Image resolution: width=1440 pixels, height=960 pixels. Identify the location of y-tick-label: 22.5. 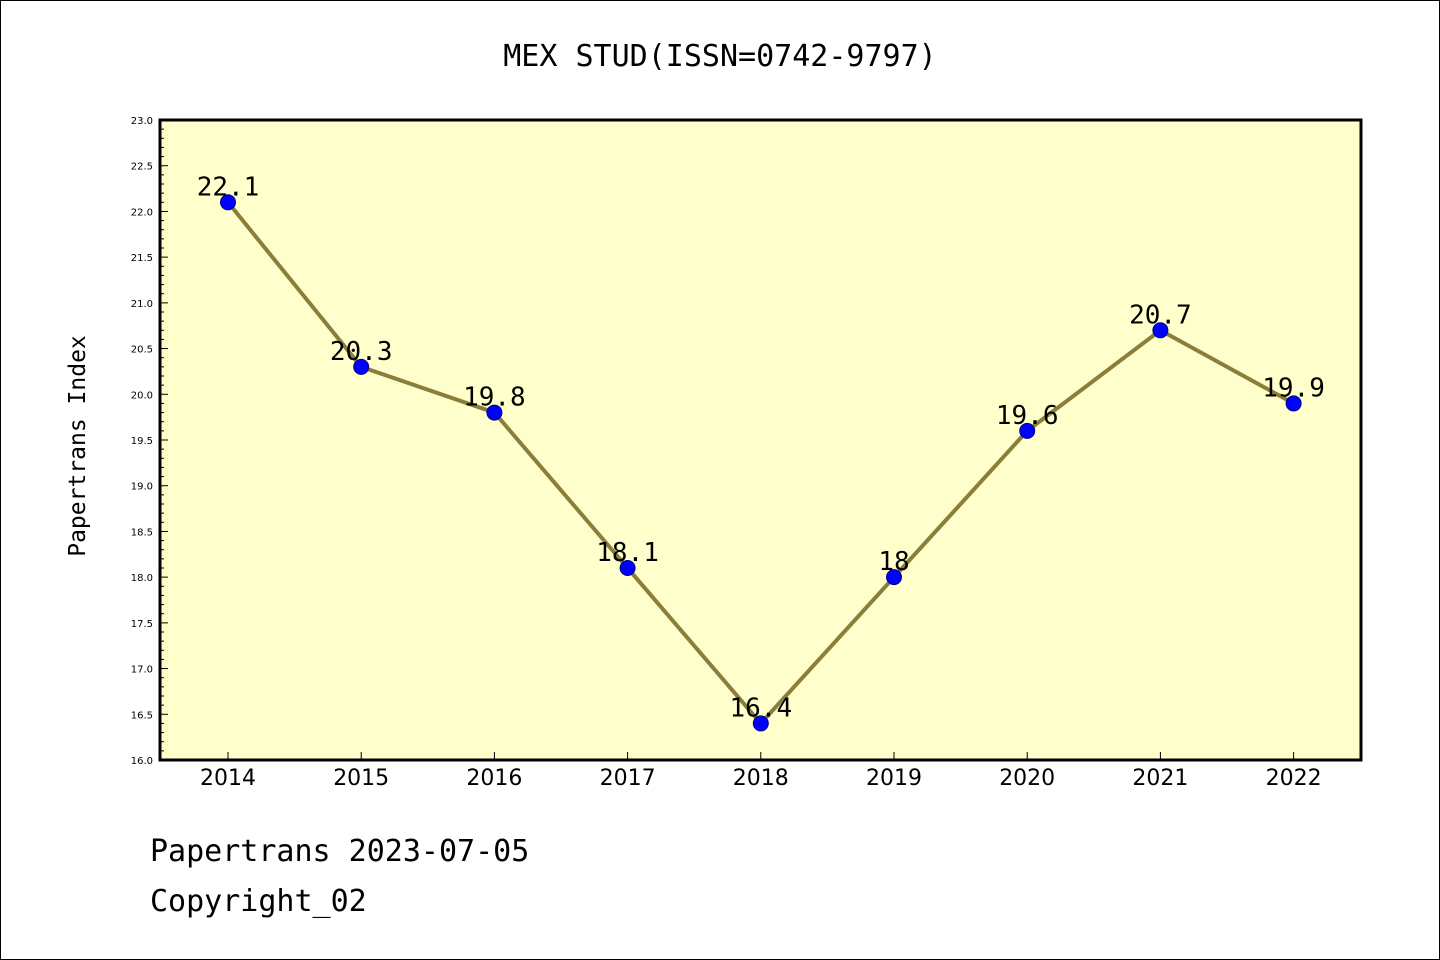
(142, 167).